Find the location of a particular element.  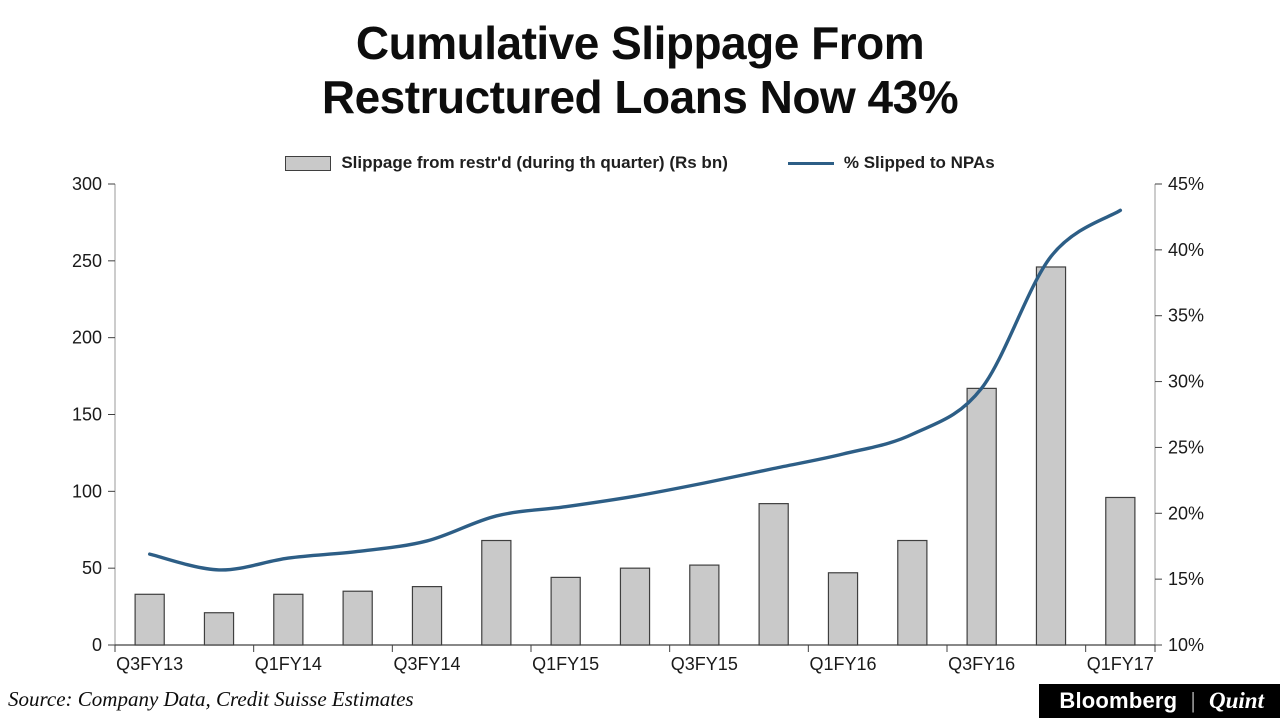

chart-title-line2: Restructured Loans Now 43% is located at coordinates (640, 97).